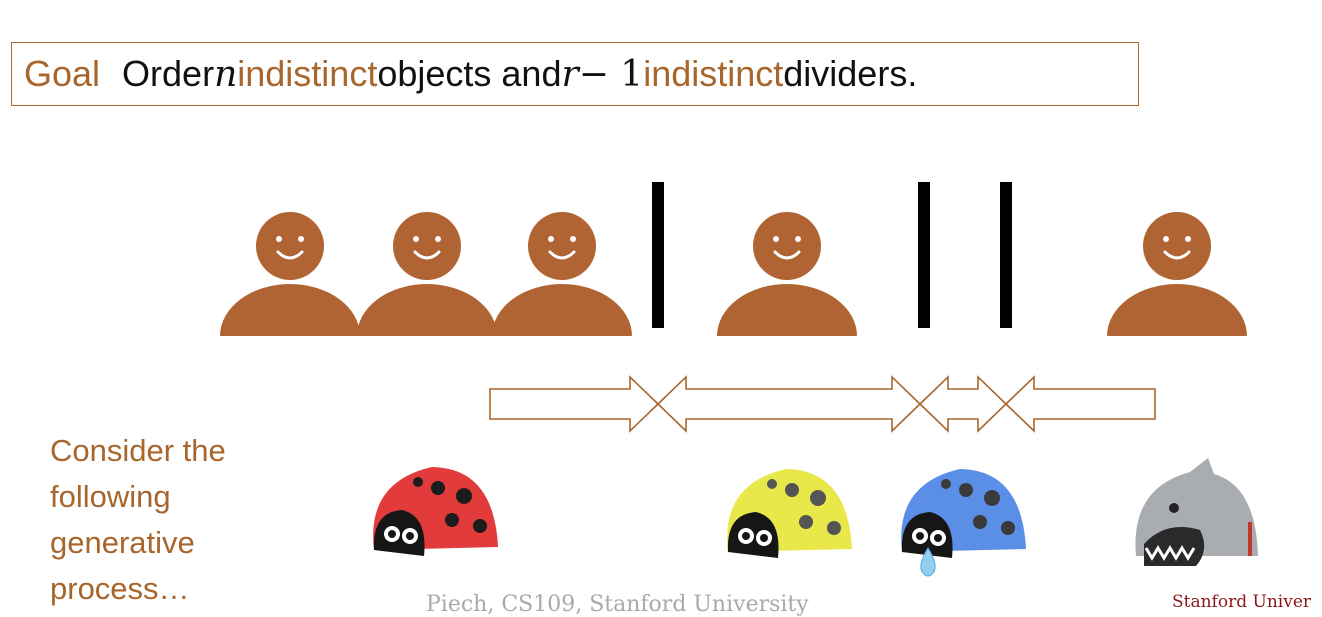 The height and width of the screenshot is (617, 1322). I want to click on goal-label: Goal, so click(62, 73).